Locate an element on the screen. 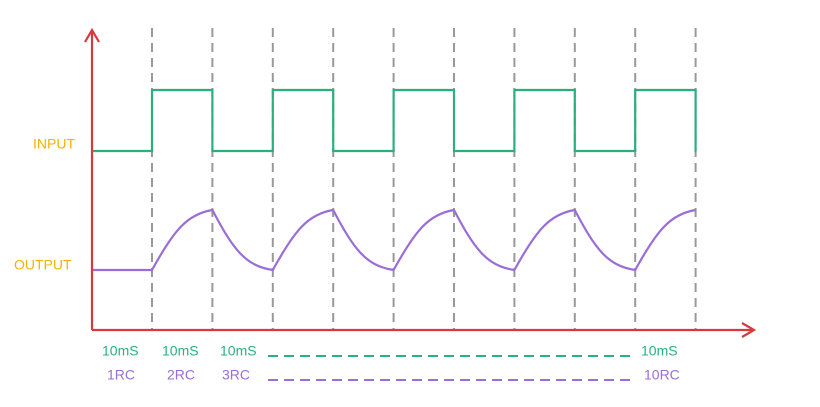 This screenshot has height=407, width=820. rc-label: 1RC is located at coordinates (121, 375).